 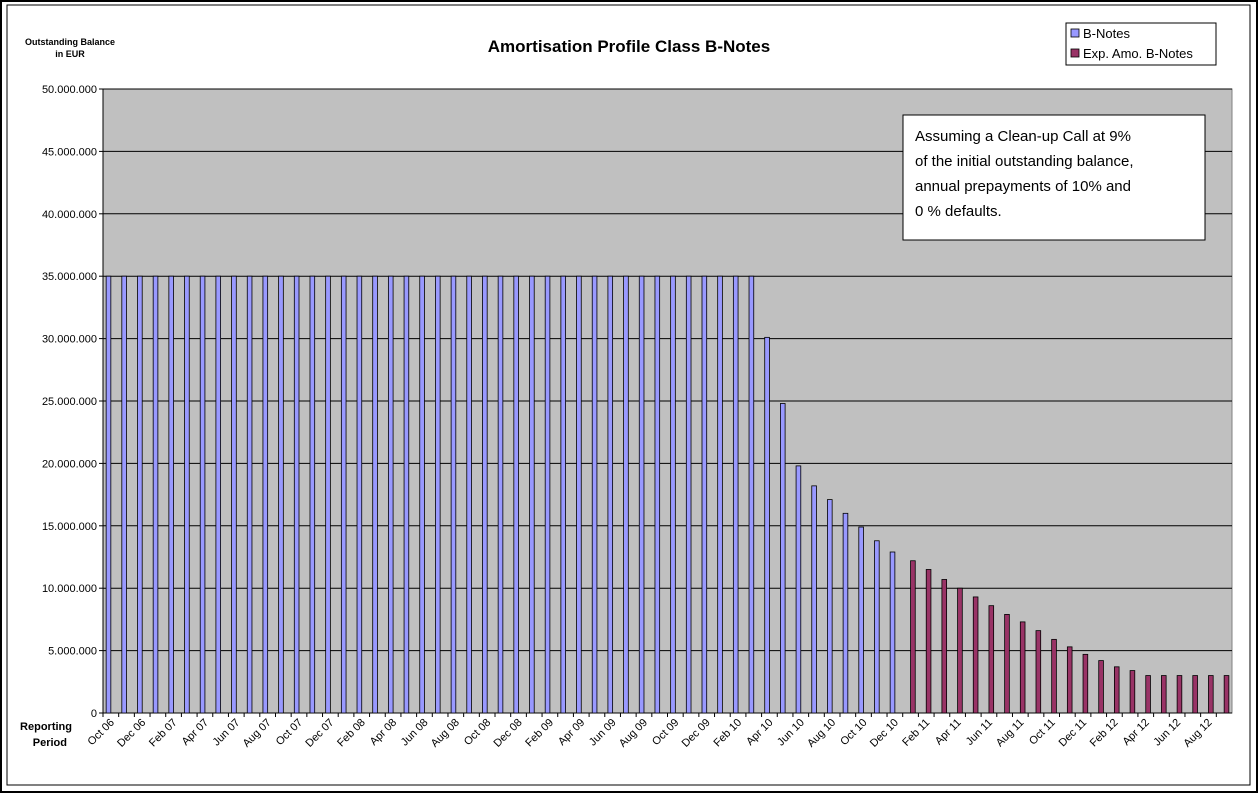 What do you see at coordinates (70, 42) in the screenshot?
I see `y-axis-label: Outstanding Balance` at bounding box center [70, 42].